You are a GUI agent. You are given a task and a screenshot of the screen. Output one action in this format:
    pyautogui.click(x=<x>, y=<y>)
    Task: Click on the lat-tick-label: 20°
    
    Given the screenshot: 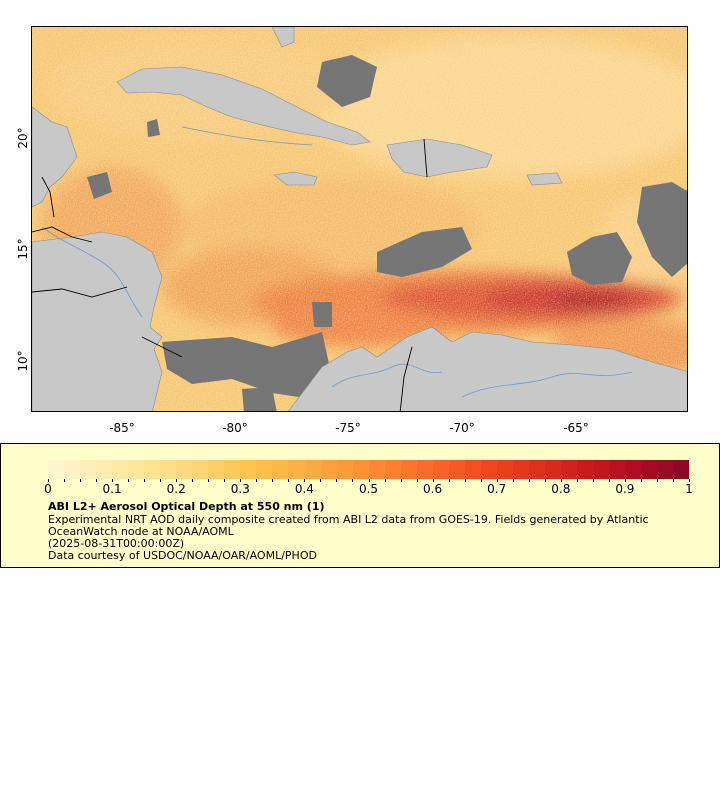 What is the action you would take?
    pyautogui.click(x=23, y=138)
    